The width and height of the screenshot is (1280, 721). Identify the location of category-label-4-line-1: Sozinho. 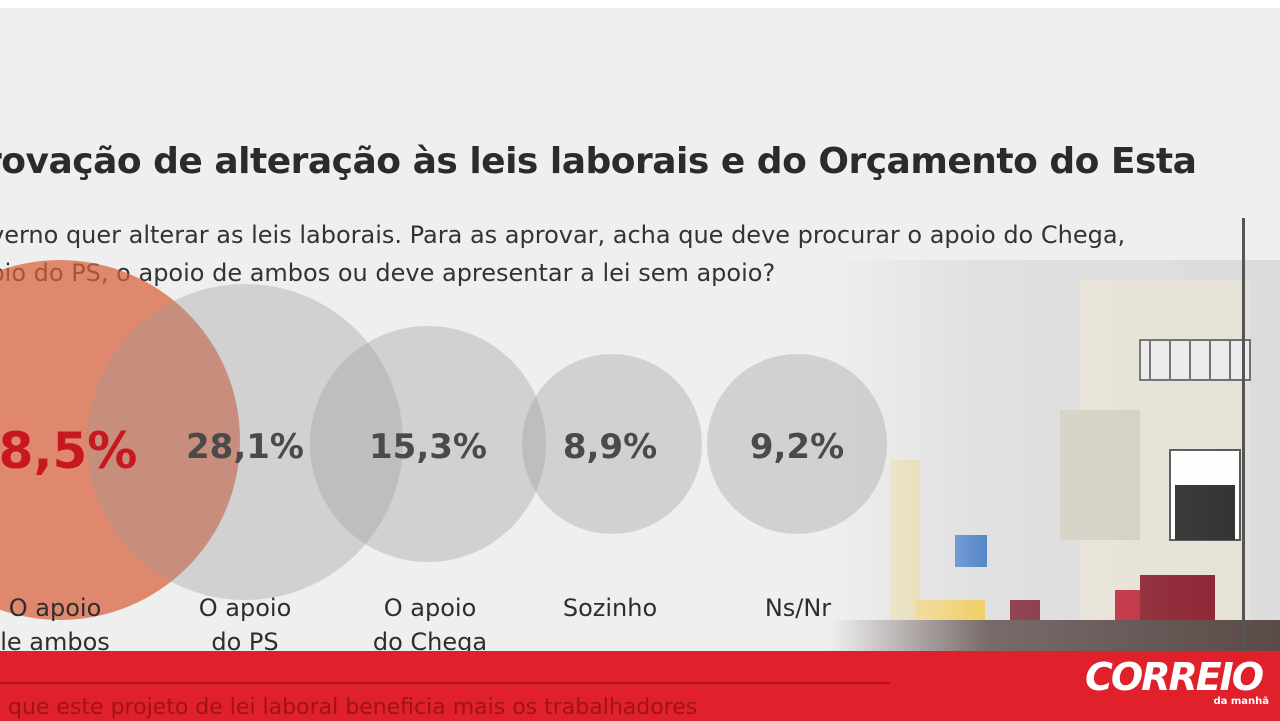
(610, 608).